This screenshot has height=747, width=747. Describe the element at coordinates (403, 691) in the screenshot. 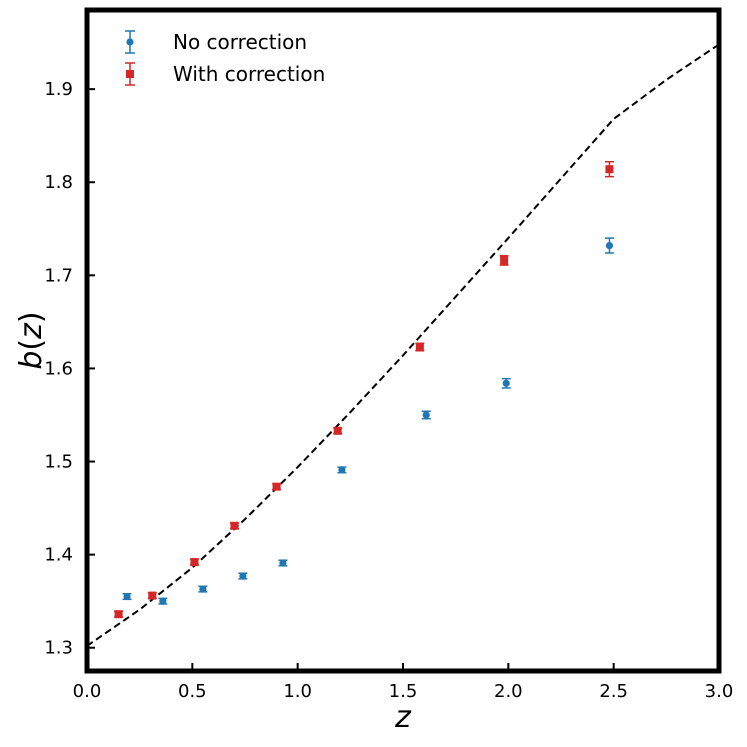

I see `x-tick-label: 1.5` at that location.